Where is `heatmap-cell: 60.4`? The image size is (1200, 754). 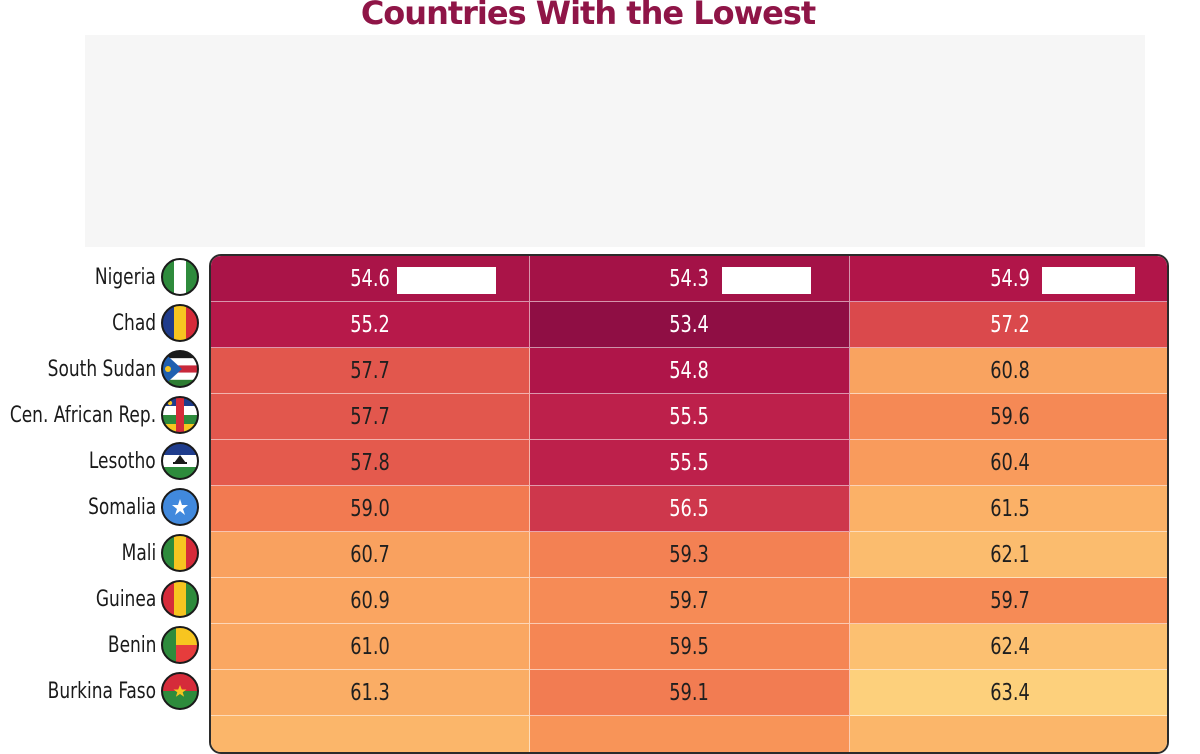
heatmap-cell: 60.4 is located at coordinates (1008, 463).